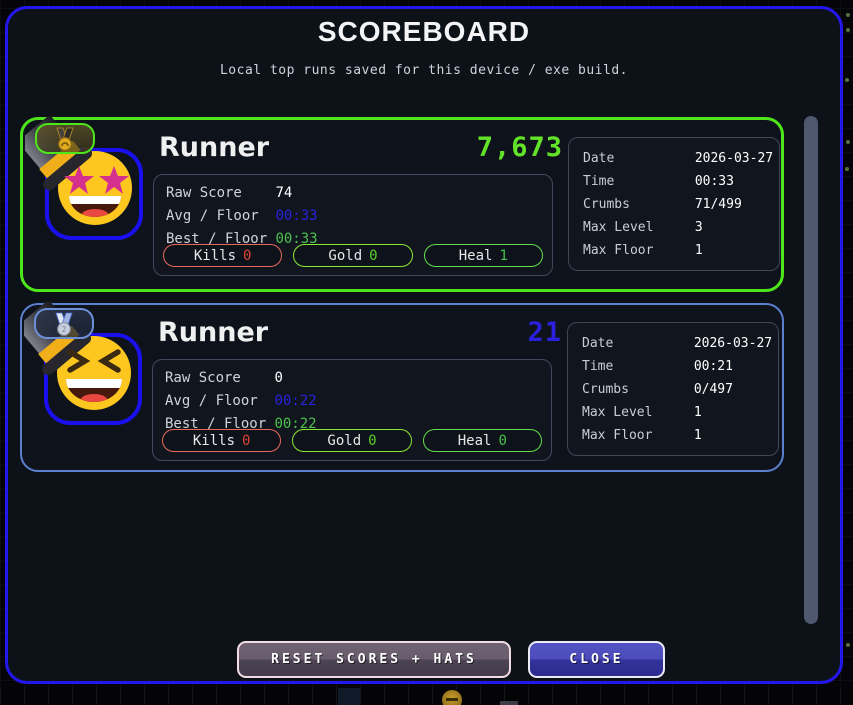 This screenshot has height=705, width=853. Describe the element at coordinates (596, 659) in the screenshot. I see `close-button: CLOSE` at that location.